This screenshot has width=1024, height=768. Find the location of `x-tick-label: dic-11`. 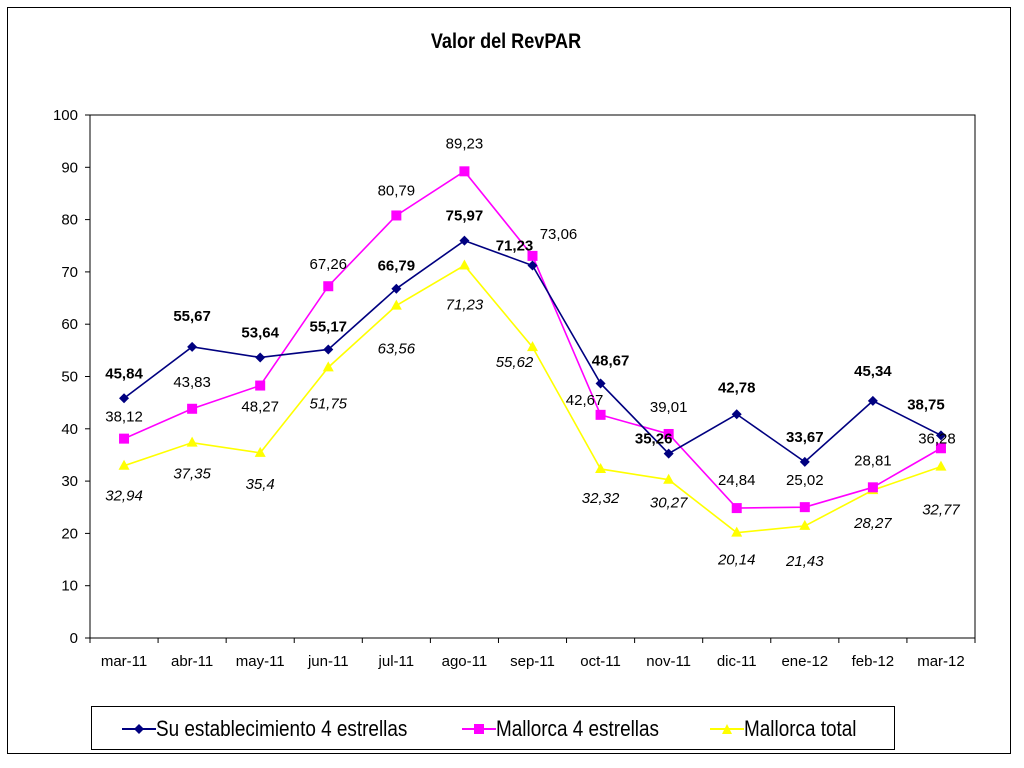

x-tick-label: dic-11 is located at coordinates (737, 661).